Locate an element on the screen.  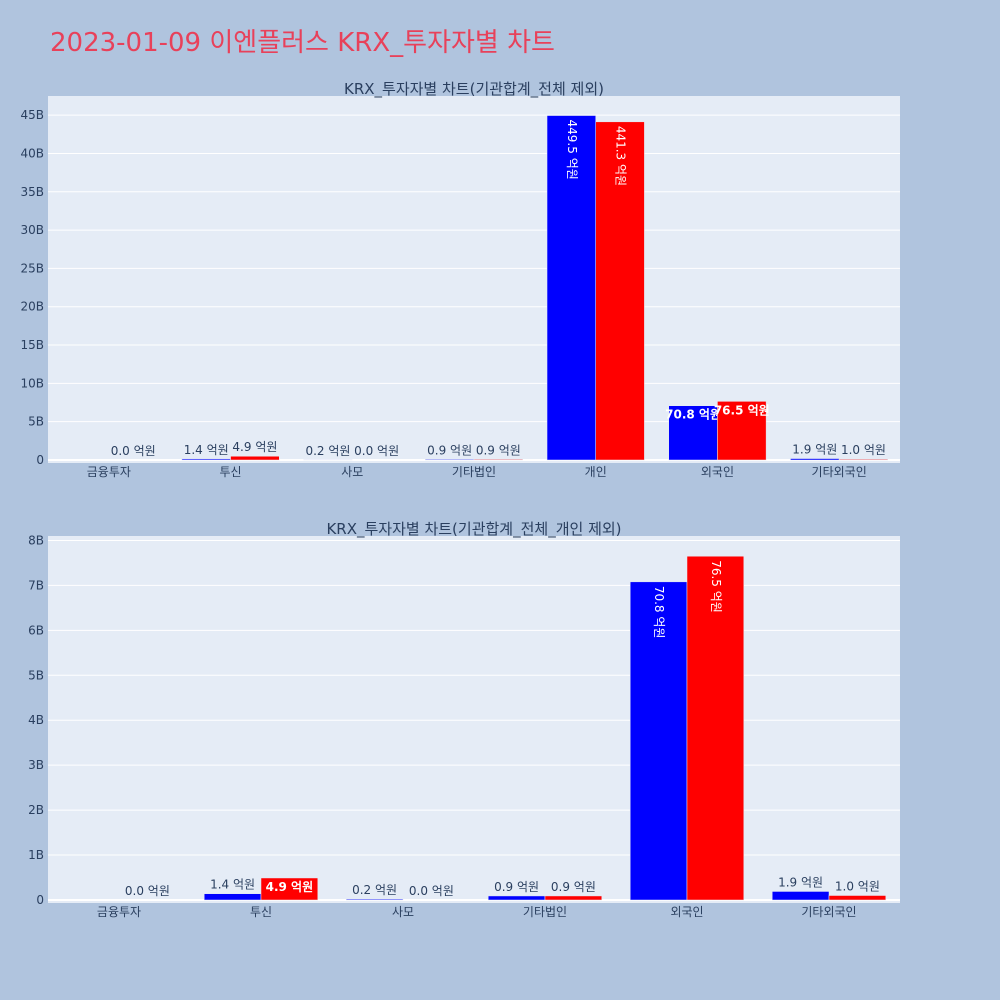
chart-2-x-tick-label: 금융투자 is located at coordinates (119, 912).